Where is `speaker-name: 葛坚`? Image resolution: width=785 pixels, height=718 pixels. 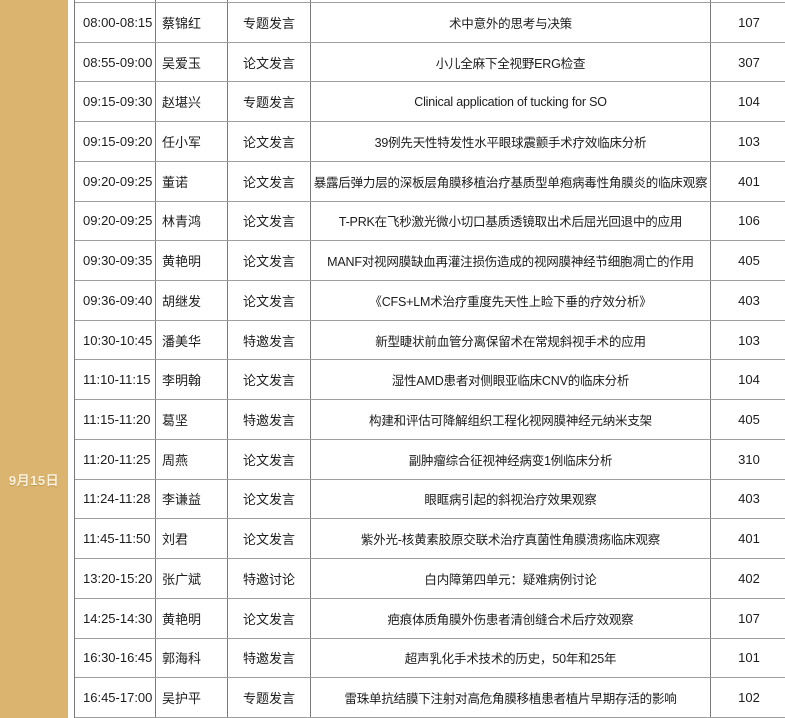 speaker-name: 葛坚 is located at coordinates (192, 419).